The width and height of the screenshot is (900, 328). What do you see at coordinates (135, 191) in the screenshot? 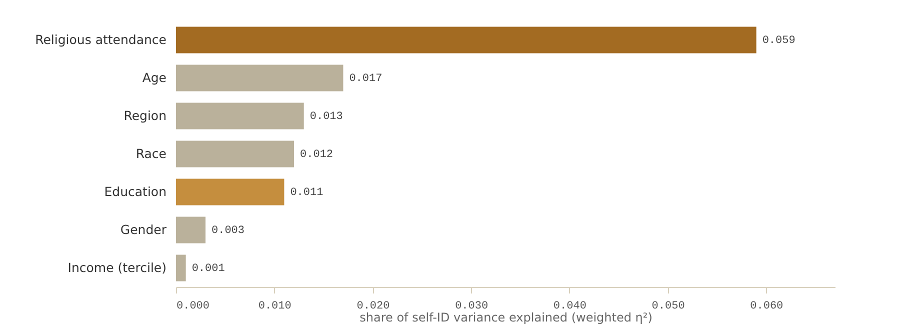
I see `y-tick-label: Education` at bounding box center [135, 191].